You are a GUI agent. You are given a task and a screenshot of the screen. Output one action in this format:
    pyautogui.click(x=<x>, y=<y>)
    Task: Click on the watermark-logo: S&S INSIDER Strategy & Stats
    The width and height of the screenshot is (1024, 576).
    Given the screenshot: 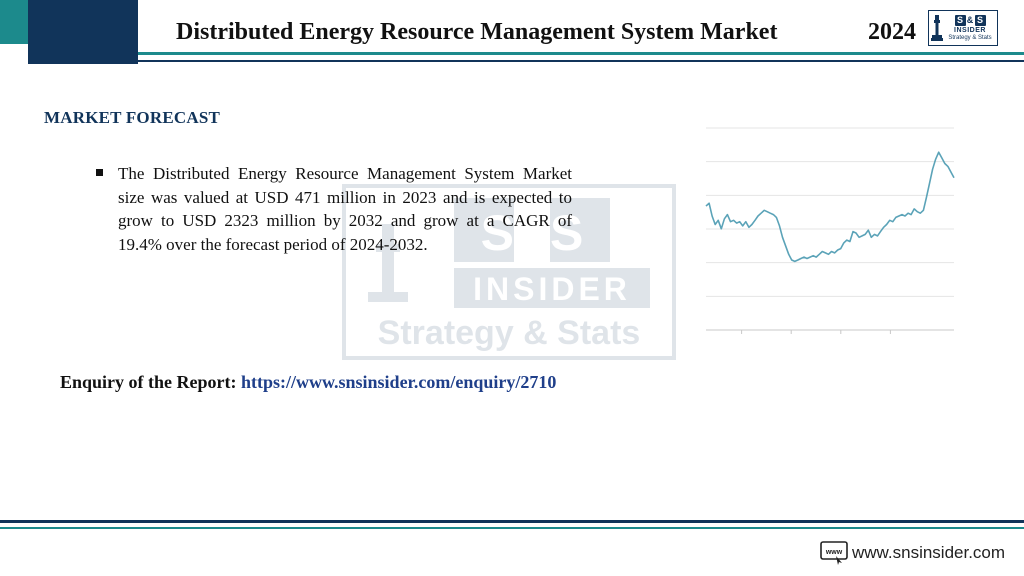 What is the action you would take?
    pyautogui.click(x=509, y=272)
    